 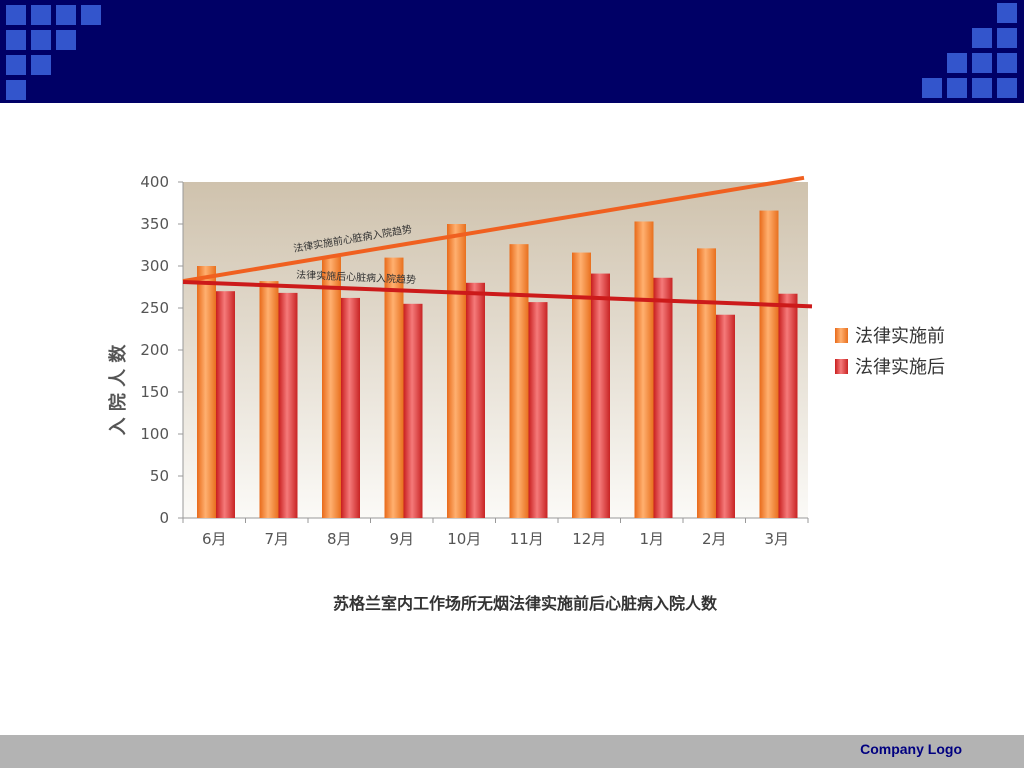 I want to click on y-tick-label: 100, so click(x=154, y=434).